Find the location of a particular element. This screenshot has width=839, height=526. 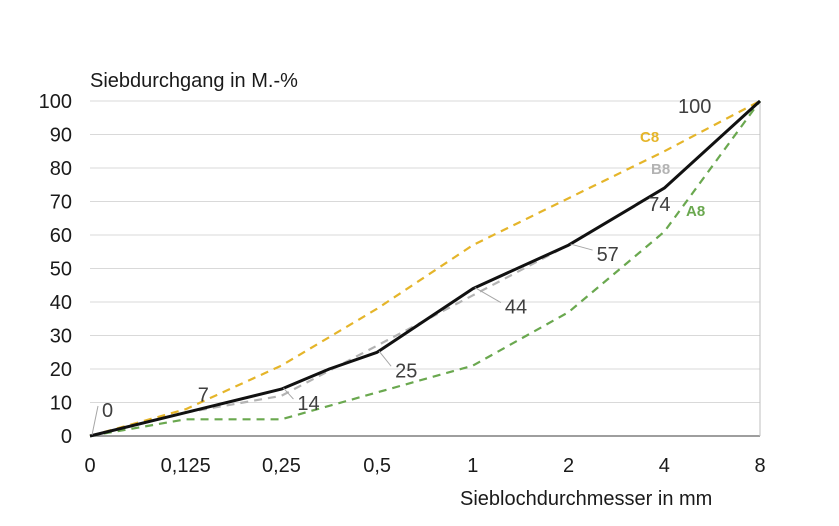

y-tick-labels: 0 10 20 30 40 50 60 70 80 90 100 is located at coordinates (55, 269).